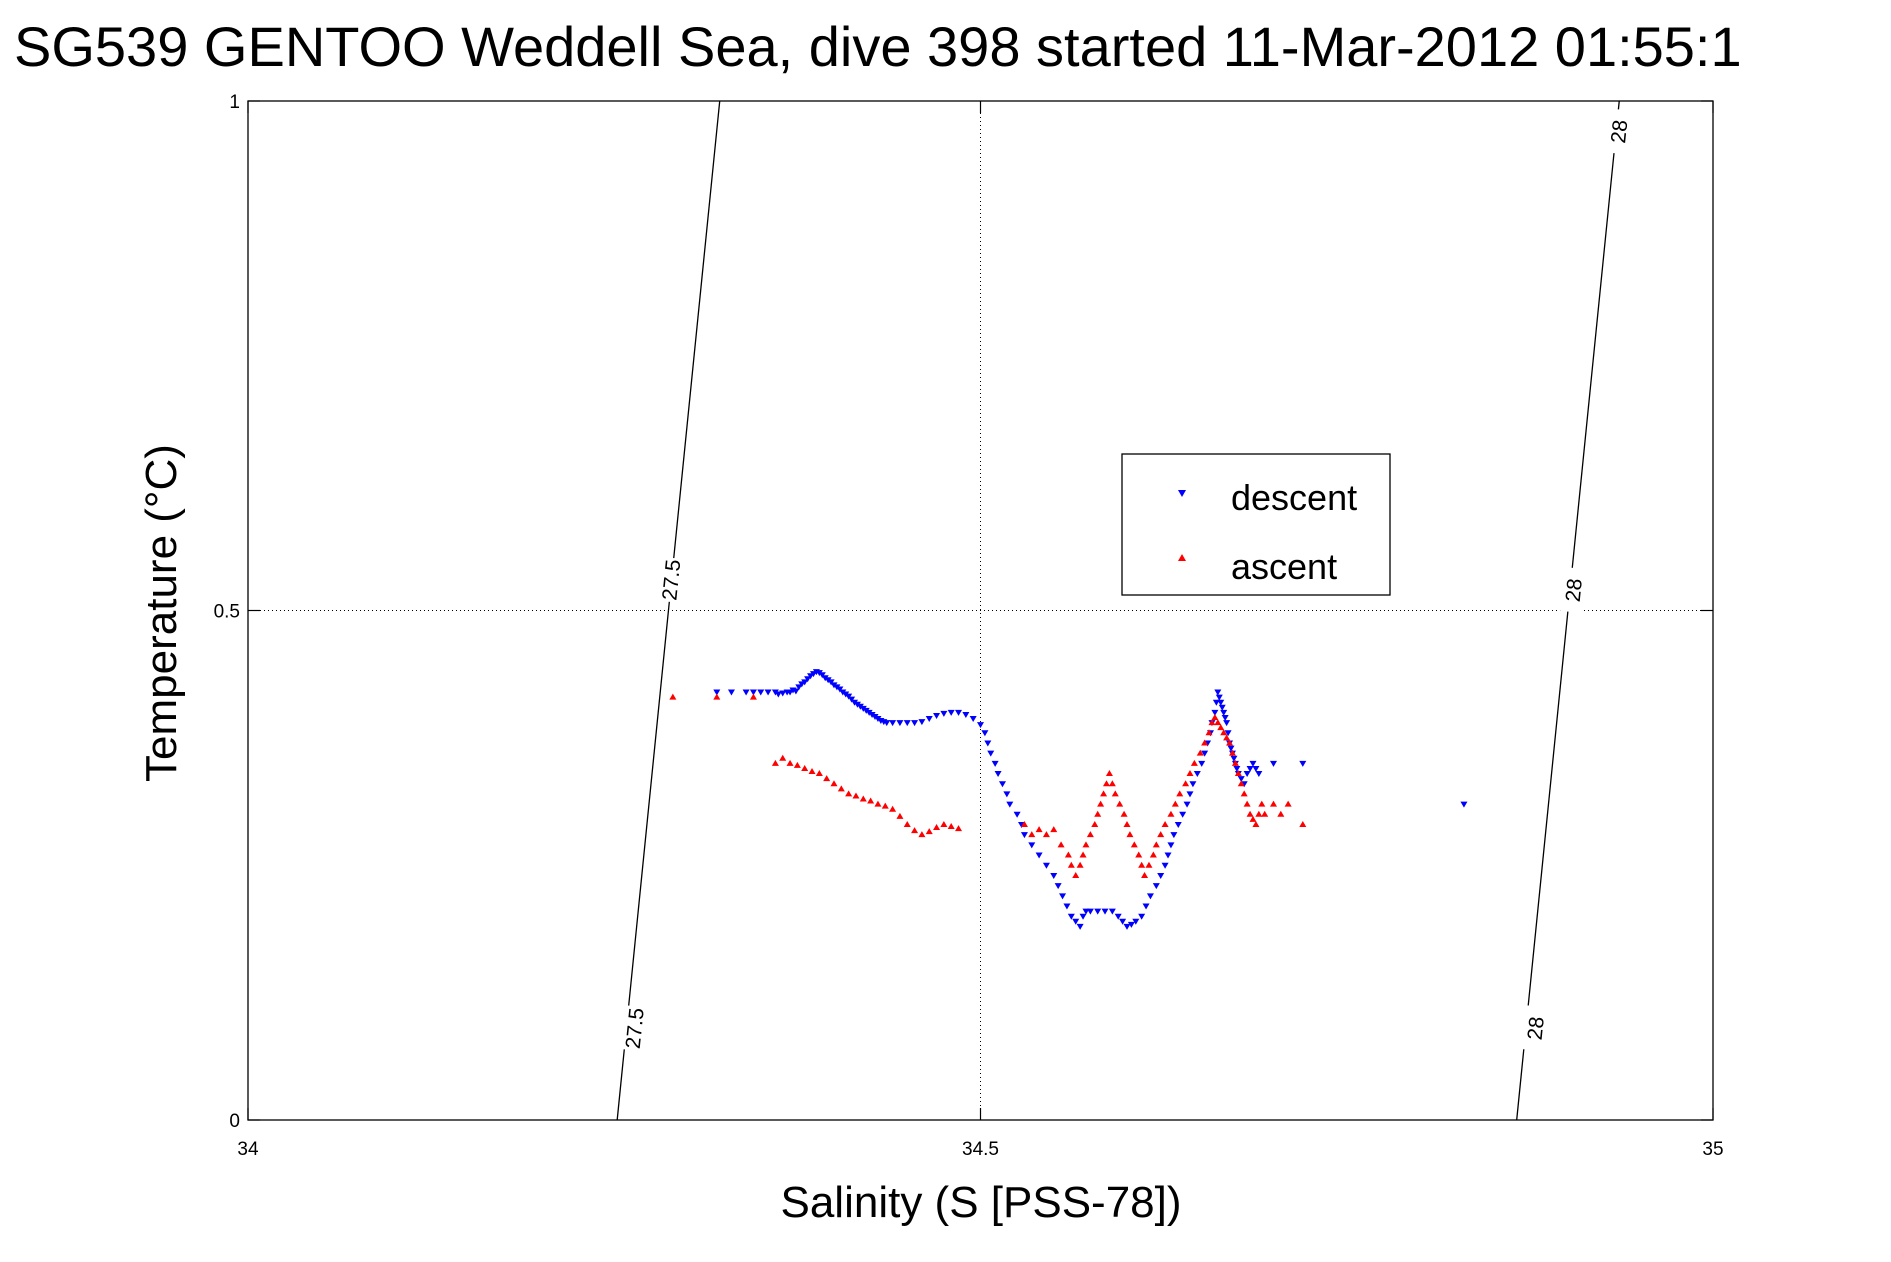 Image resolution: width=1891 pixels, height=1262 pixels. Describe the element at coordinates (161, 613) in the screenshot. I see `y-axis-title: Temperature (°C)` at that location.